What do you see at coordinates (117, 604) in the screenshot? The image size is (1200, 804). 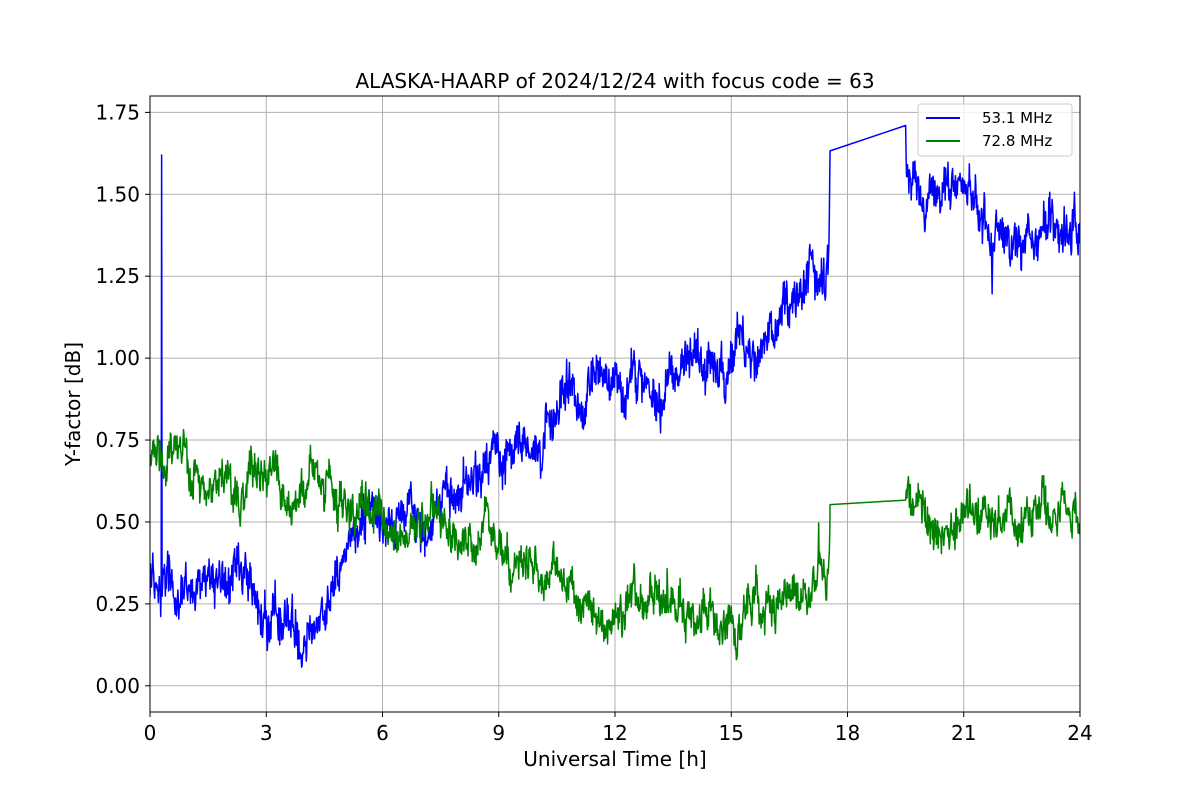 I see `y-tick-label: 0.25` at bounding box center [117, 604].